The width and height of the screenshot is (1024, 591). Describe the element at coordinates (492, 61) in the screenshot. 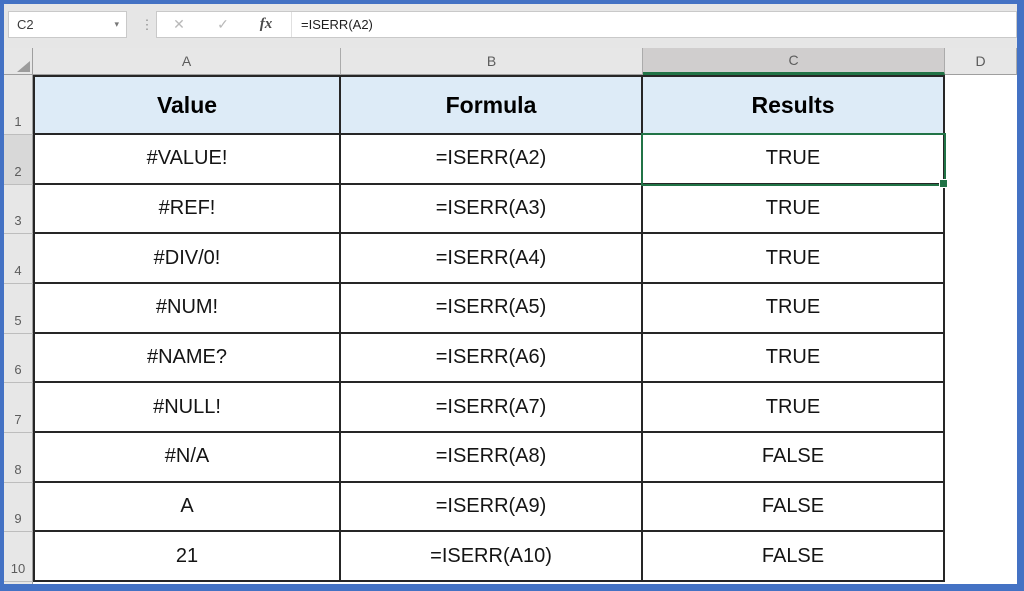

I see `column-header-B: B` at that location.